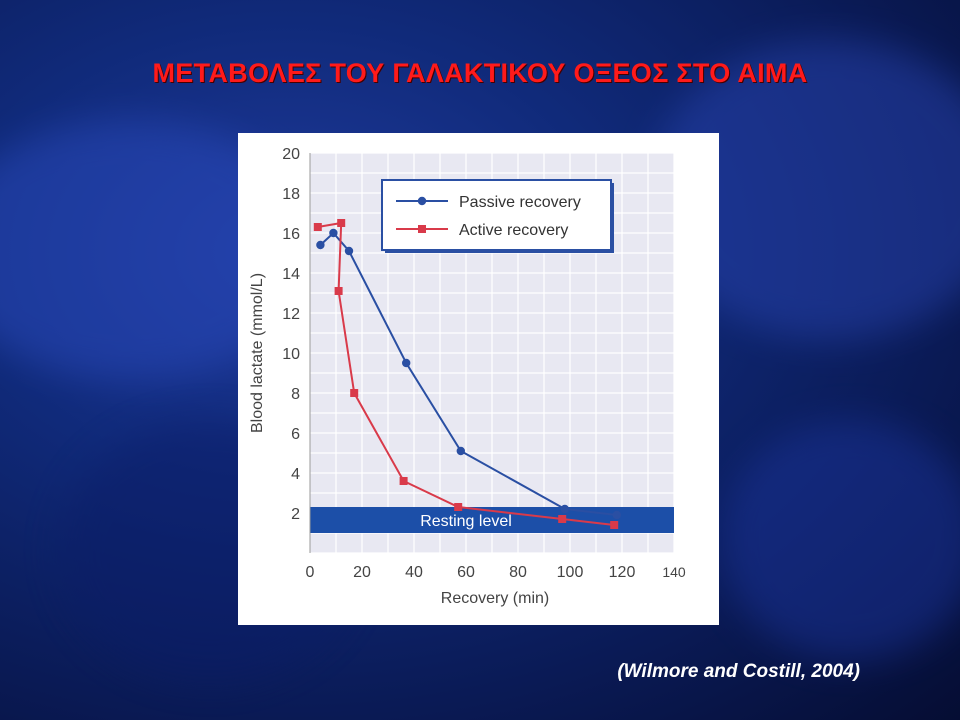 This screenshot has height=720, width=960. Describe the element at coordinates (513, 230) in the screenshot. I see `legend-label: Active recovery` at that location.